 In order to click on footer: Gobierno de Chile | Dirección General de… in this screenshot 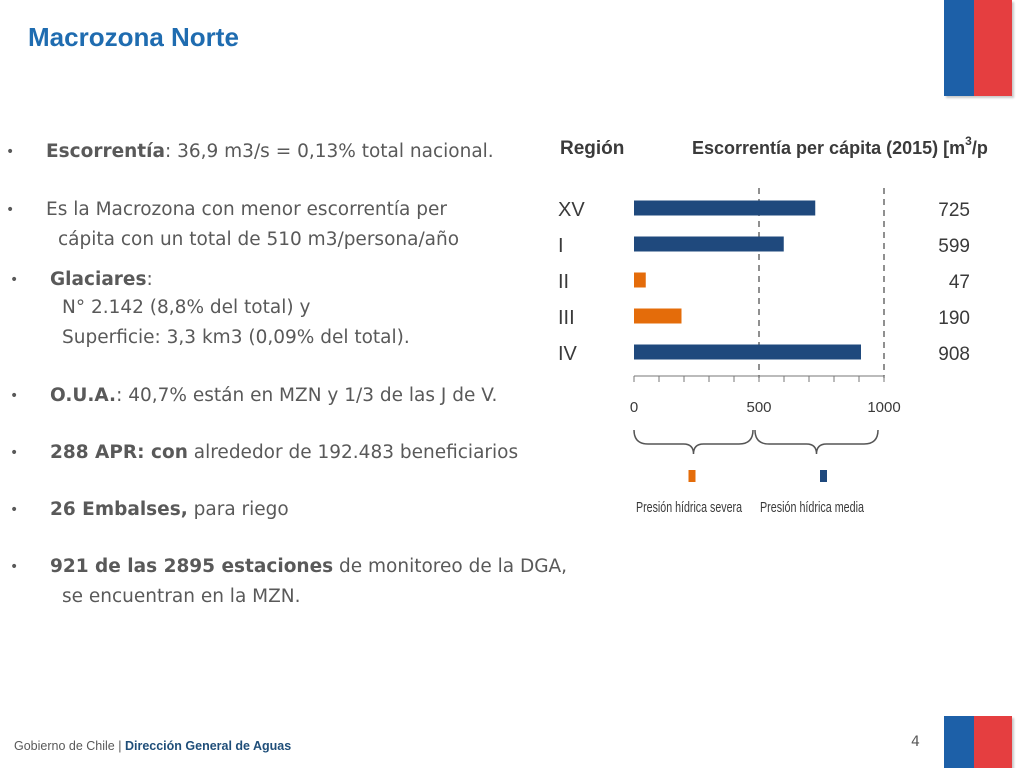, I will do `click(153, 746)`.